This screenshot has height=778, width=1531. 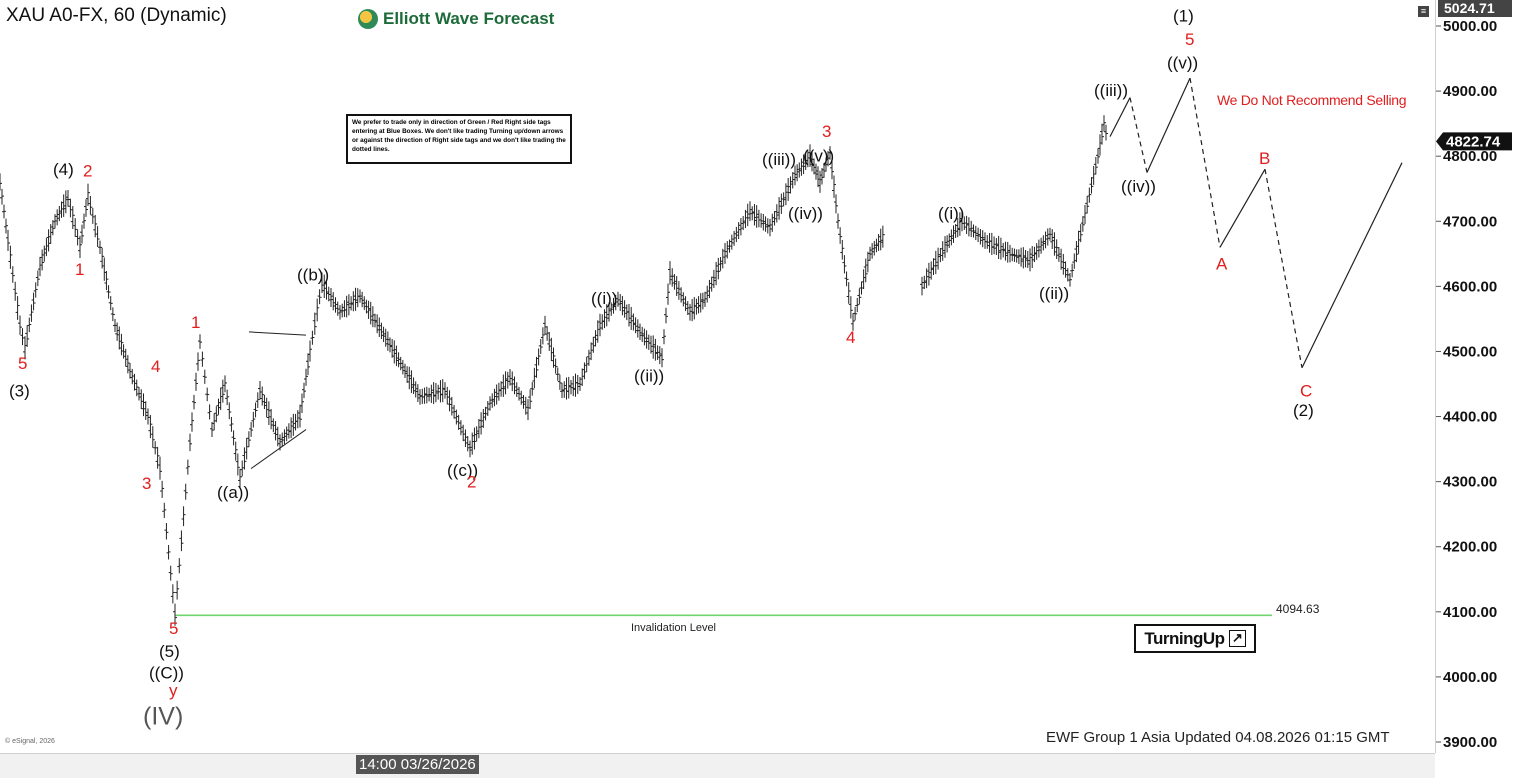 I want to click on y-tick-label: 4500.00, so click(x=1470, y=351).